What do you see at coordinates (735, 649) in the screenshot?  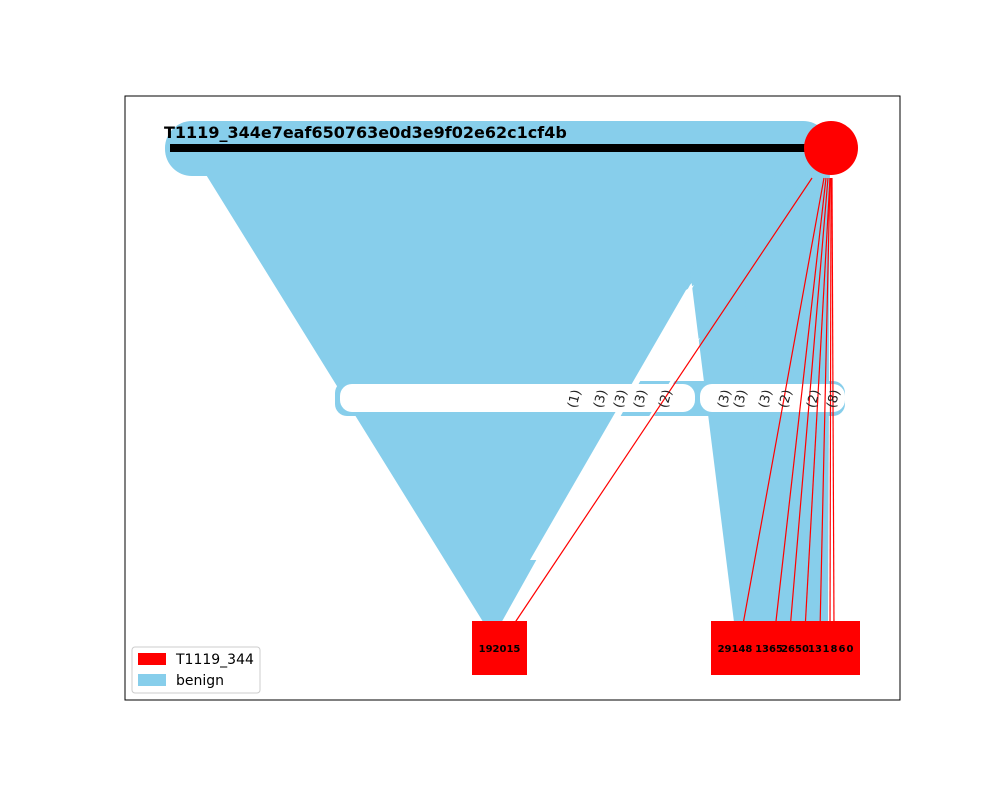 I see `leaf-label-29148: 29148` at bounding box center [735, 649].